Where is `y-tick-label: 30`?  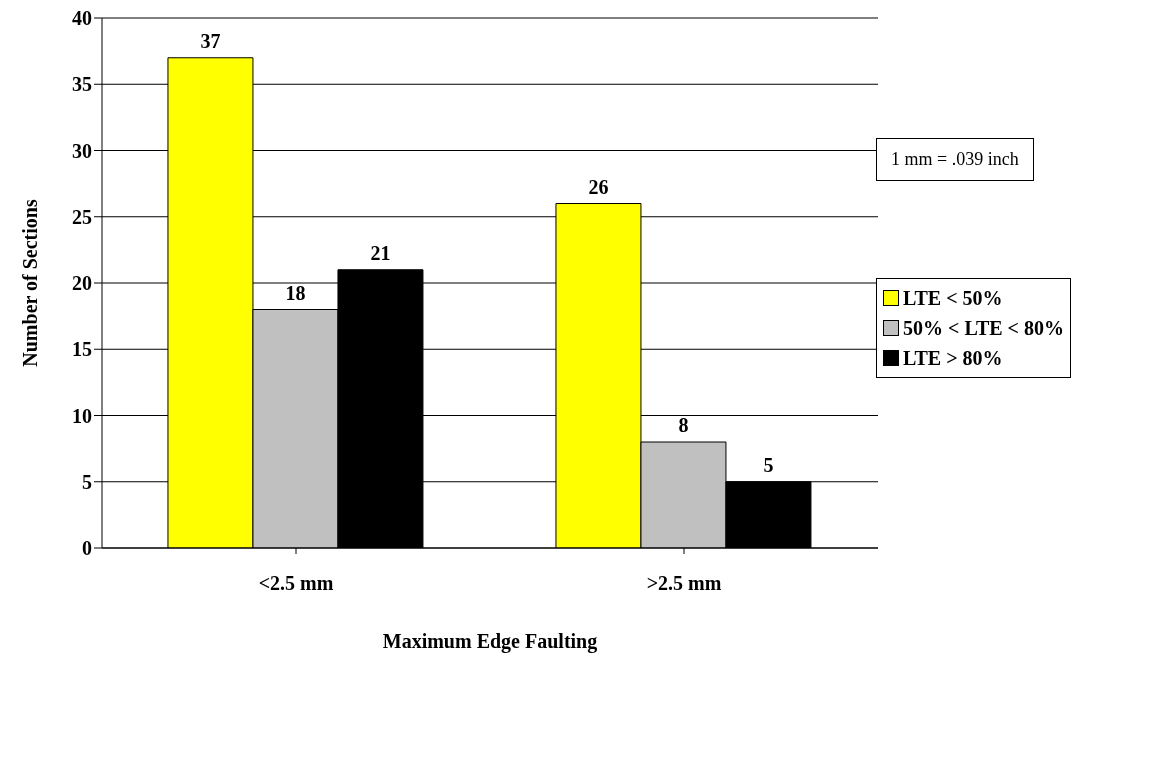 y-tick-label: 30 is located at coordinates (82, 150).